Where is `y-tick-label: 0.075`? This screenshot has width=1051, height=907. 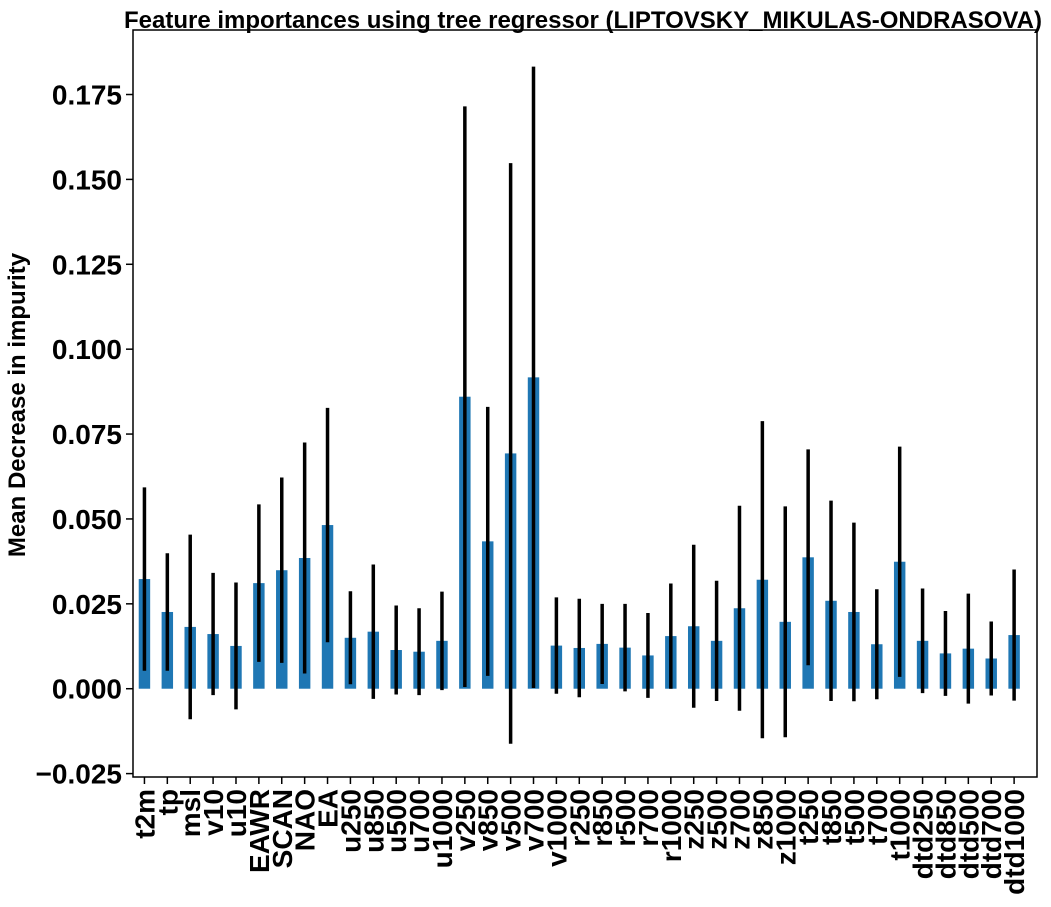
y-tick-label: 0.075 is located at coordinates (87, 434).